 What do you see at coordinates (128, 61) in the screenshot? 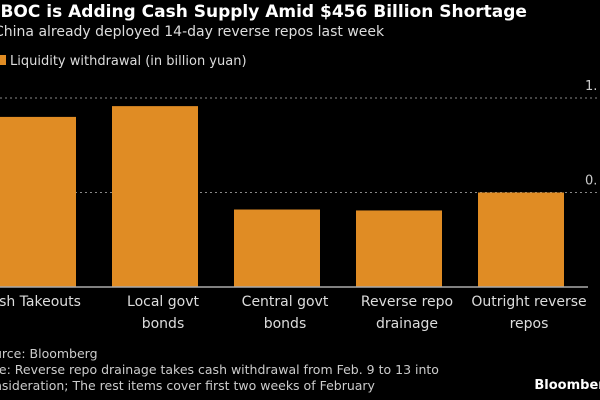
I see `legend-label: Liquidity withdrawal (in billion yuan)` at bounding box center [128, 61].